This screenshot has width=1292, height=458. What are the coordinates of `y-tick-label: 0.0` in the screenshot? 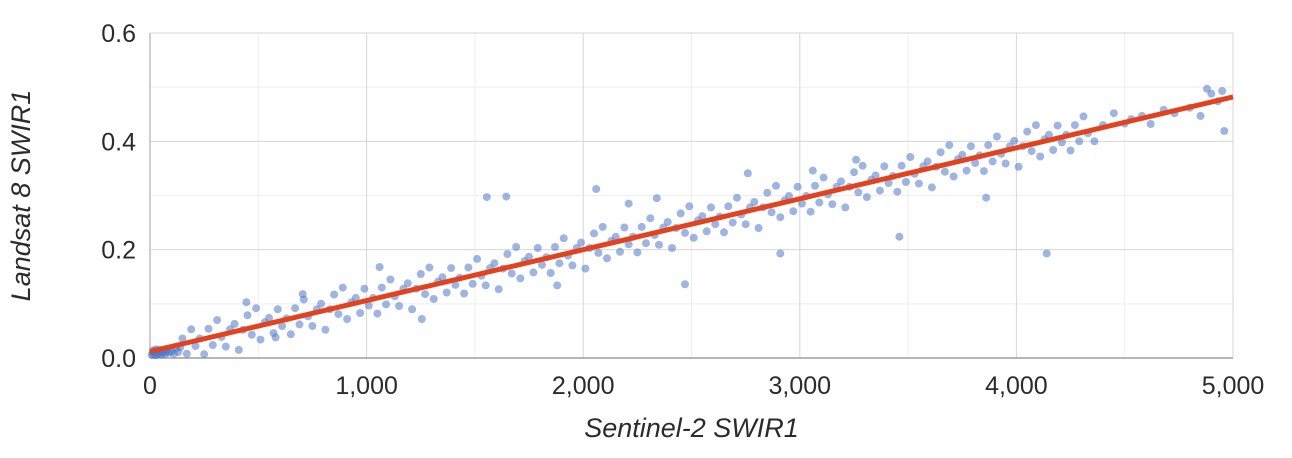 It's located at (118, 359).